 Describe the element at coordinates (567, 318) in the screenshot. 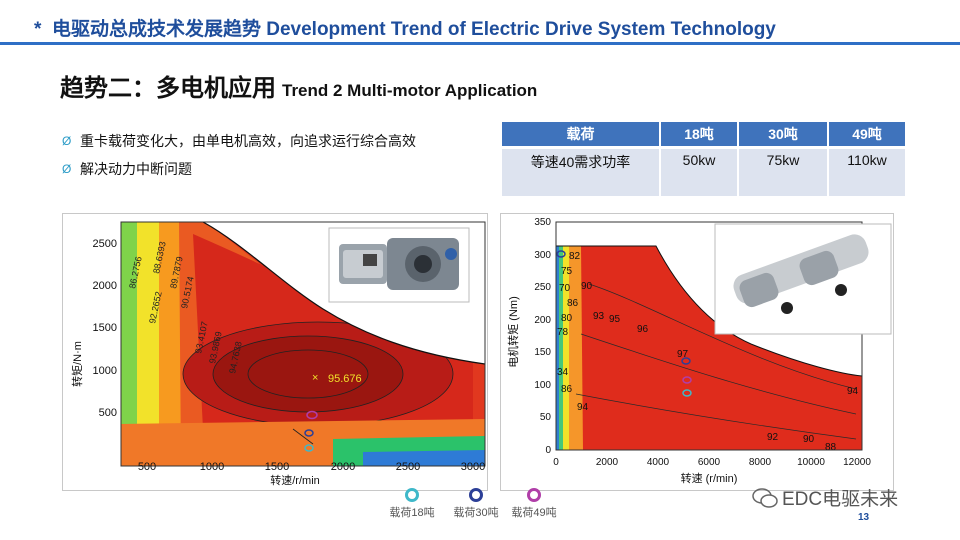

I see `contour-label: 80` at that location.